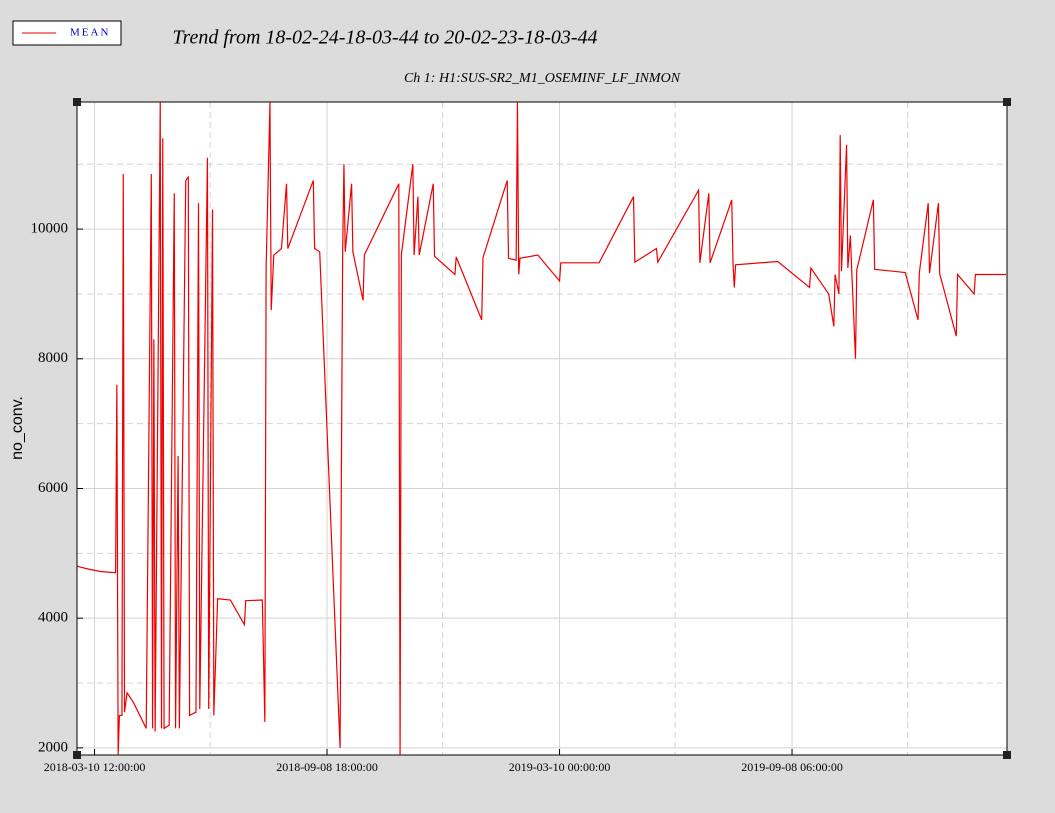  Describe the element at coordinates (542, 78) in the screenshot. I see `chart-subtitle: Ch 1: H1:SUS-SR2_M1_OSEMINF_LF_INMON` at that location.